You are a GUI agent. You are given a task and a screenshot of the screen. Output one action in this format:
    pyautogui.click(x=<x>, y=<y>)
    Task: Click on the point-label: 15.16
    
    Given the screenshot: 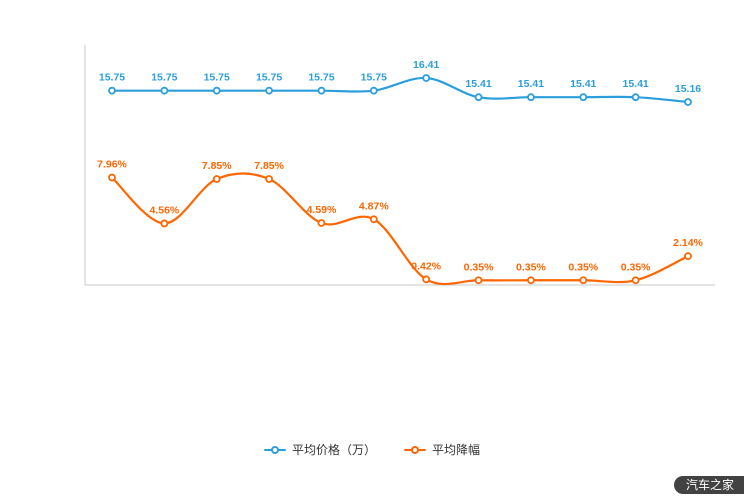 What is the action you would take?
    pyautogui.click(x=688, y=89)
    